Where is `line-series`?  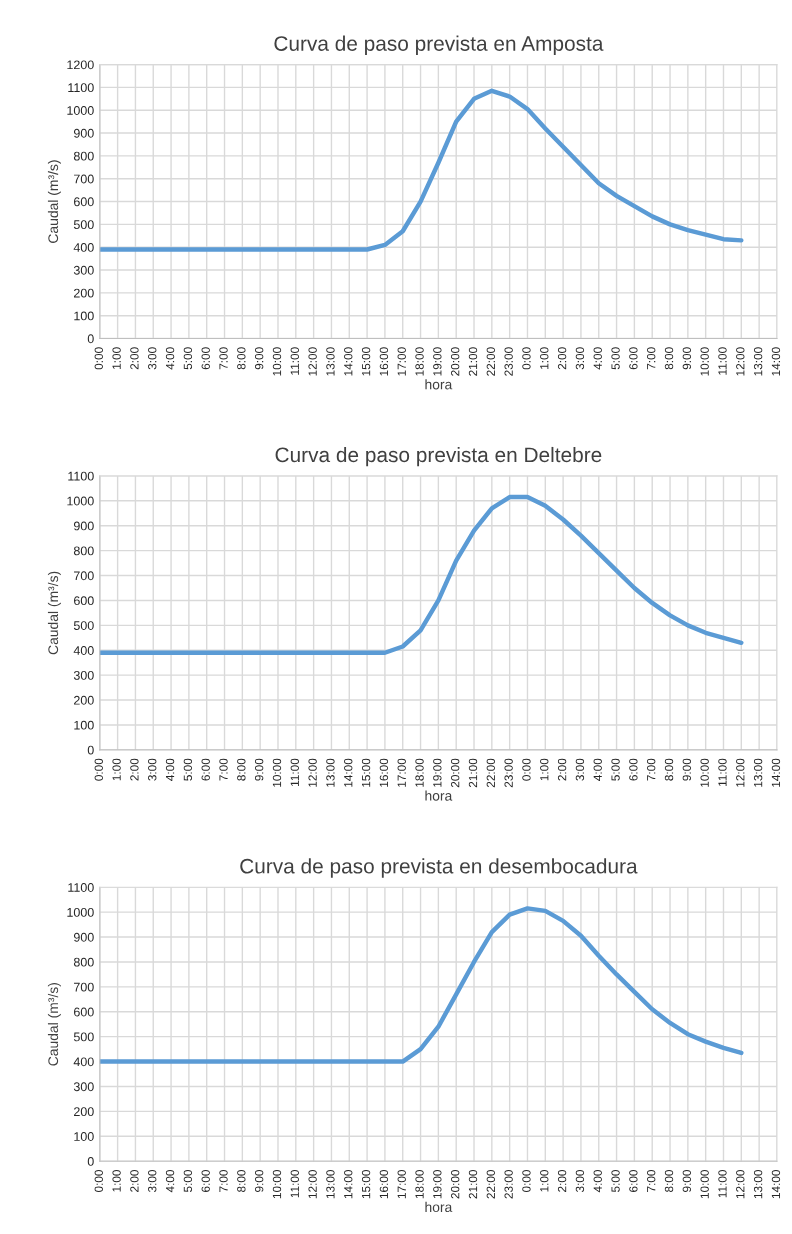 line-series is located at coordinates (421, 985).